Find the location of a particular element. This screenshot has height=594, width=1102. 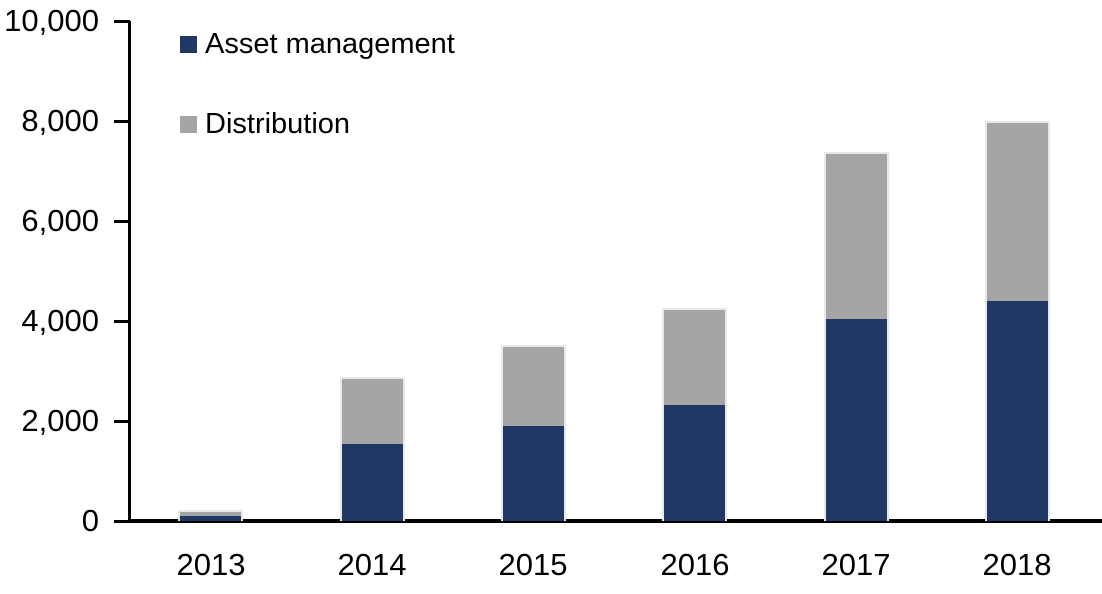

x-axis-category-label: 2016 is located at coordinates (695, 564).